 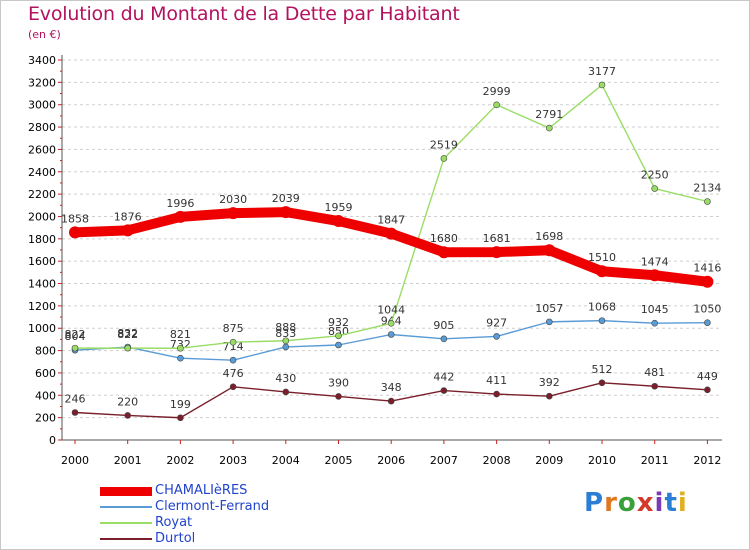 What do you see at coordinates (496, 380) in the screenshot?
I see `data-label: 411` at bounding box center [496, 380].